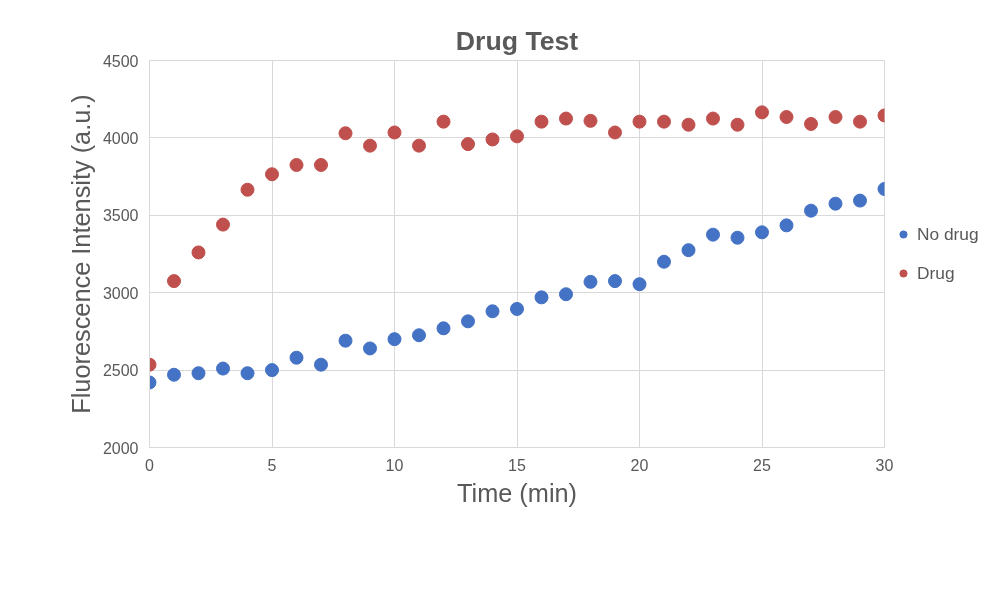  Describe the element at coordinates (120, 138) in the screenshot. I see `y-tick-label: 4000` at that location.